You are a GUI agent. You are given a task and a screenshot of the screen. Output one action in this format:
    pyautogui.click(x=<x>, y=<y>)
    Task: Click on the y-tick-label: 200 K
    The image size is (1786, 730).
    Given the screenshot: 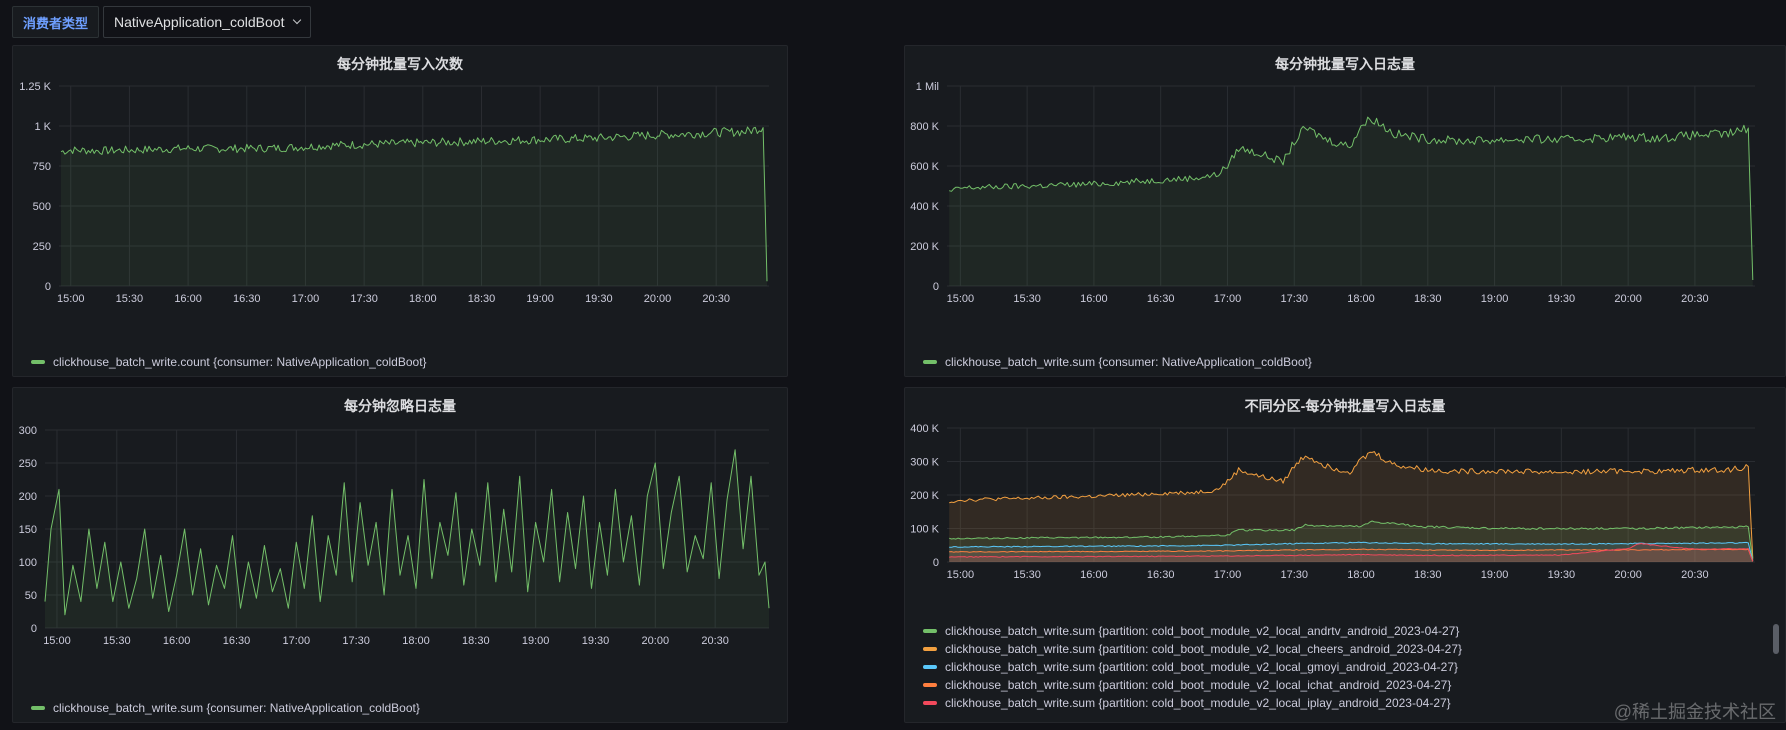 What is the action you would take?
    pyautogui.click(x=924, y=247)
    